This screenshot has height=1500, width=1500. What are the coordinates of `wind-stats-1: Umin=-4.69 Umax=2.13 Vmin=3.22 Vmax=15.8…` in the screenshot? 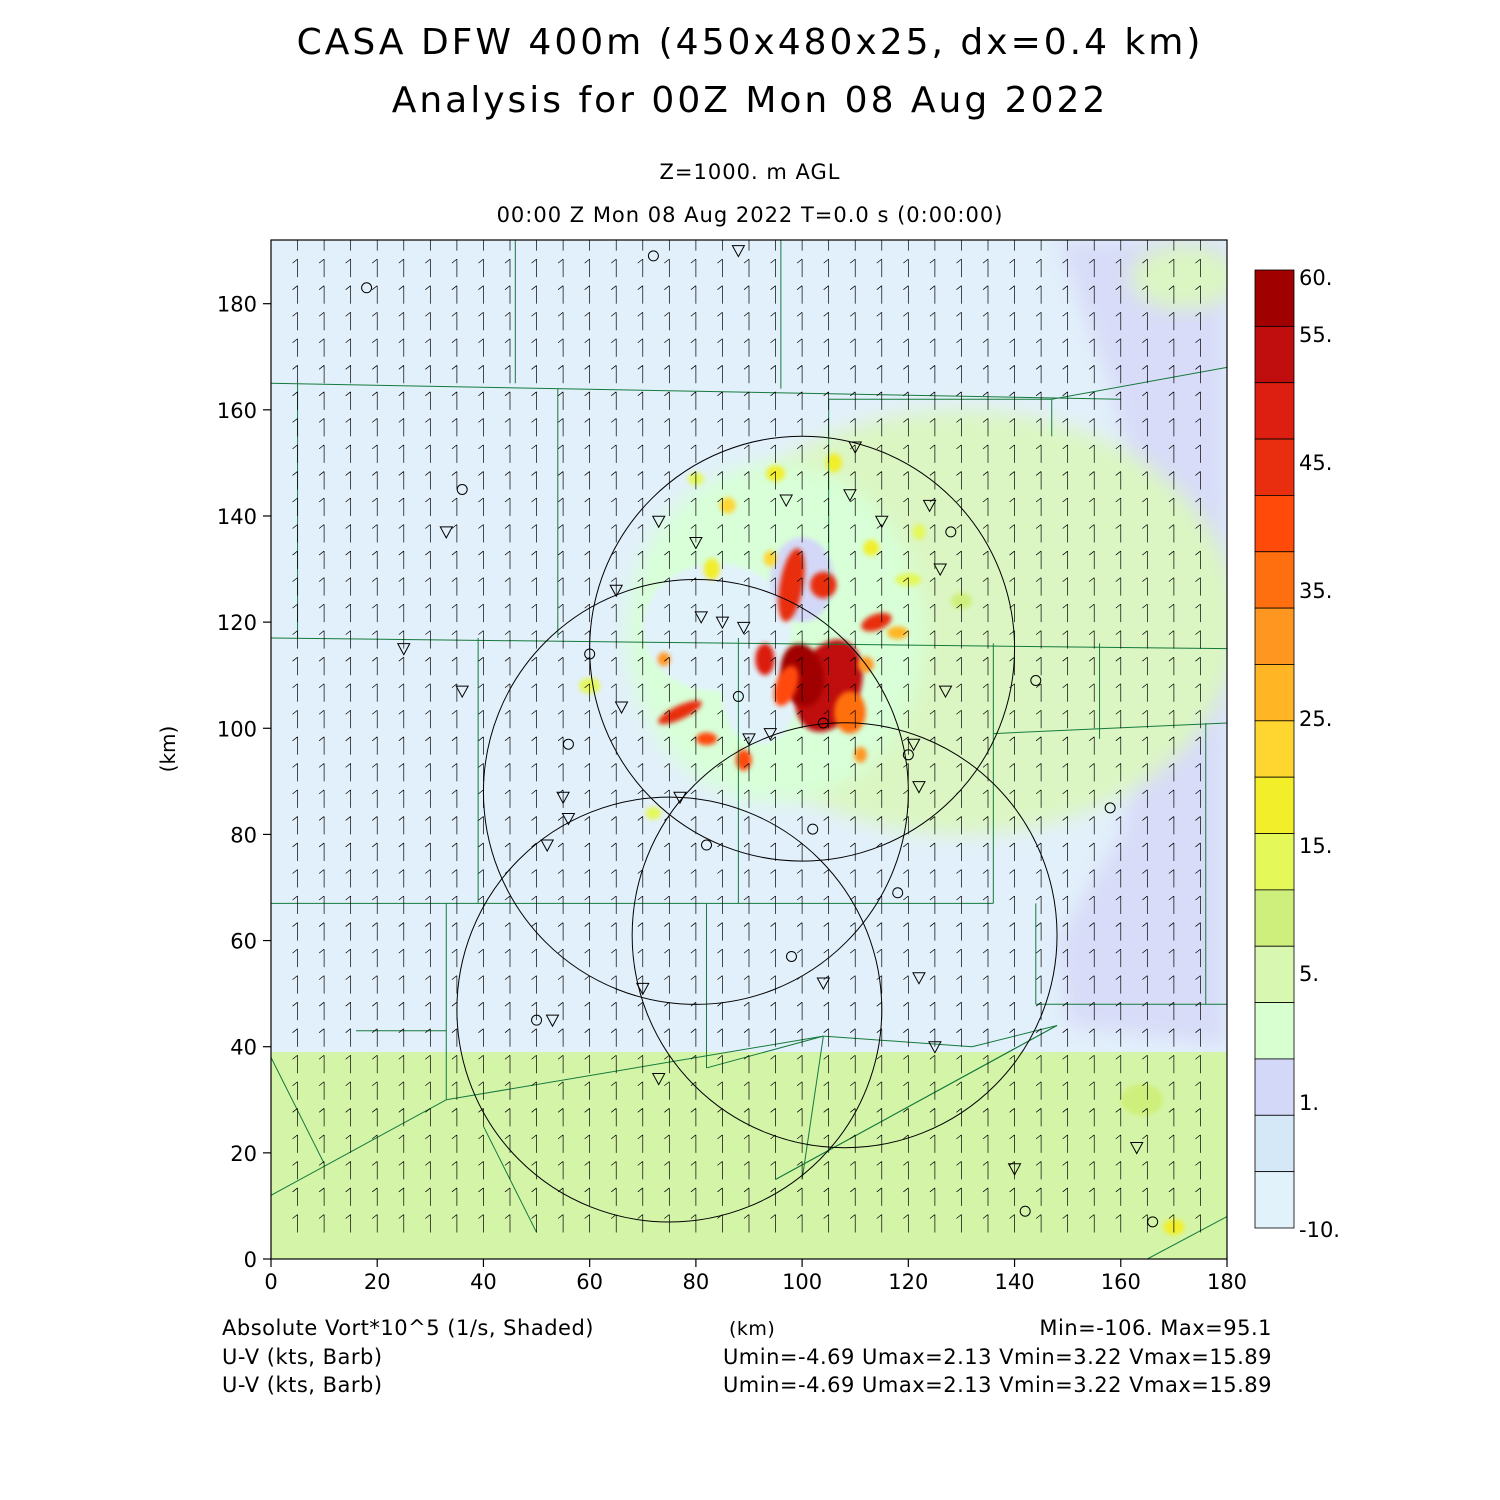 It's located at (997, 1357).